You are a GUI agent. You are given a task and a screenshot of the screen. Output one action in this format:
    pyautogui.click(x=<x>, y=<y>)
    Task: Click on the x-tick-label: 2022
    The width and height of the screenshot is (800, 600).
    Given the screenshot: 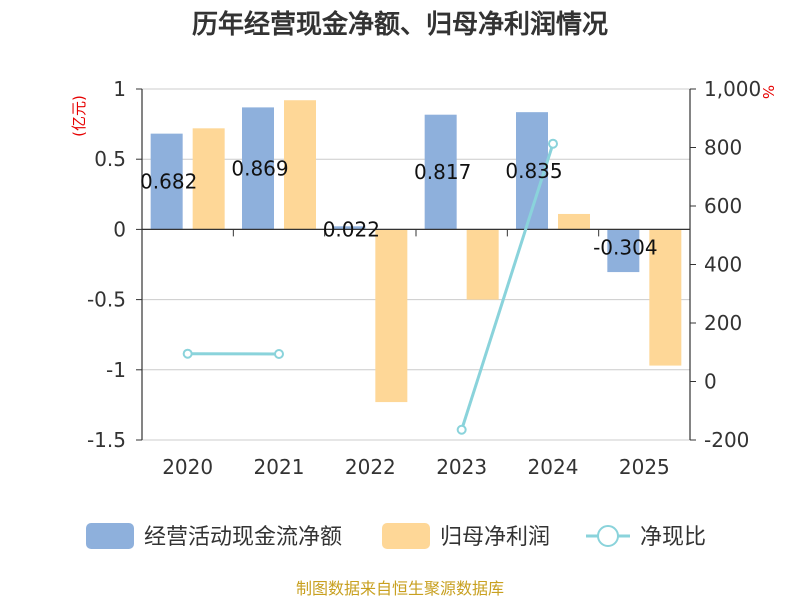 What is the action you would take?
    pyautogui.click(x=370, y=467)
    